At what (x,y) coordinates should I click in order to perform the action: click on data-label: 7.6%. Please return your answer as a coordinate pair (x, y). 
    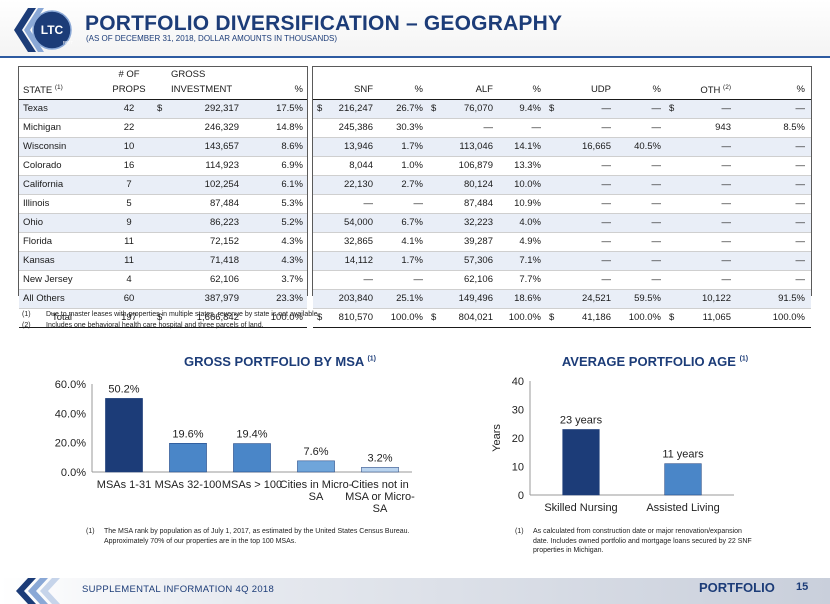
    Looking at the image, I should click on (315, 452).